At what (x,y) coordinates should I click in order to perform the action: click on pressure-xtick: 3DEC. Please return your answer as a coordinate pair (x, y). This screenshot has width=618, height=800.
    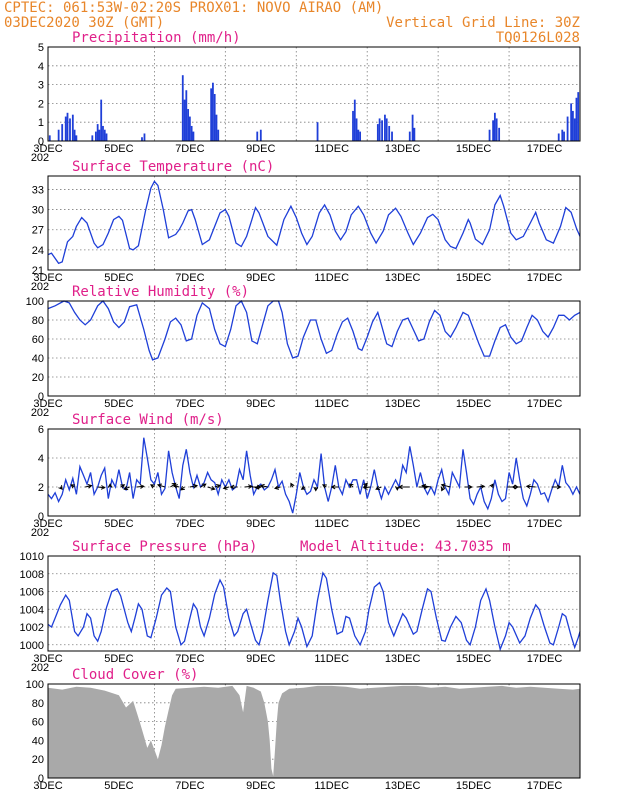
    Looking at the image, I should click on (47, 659).